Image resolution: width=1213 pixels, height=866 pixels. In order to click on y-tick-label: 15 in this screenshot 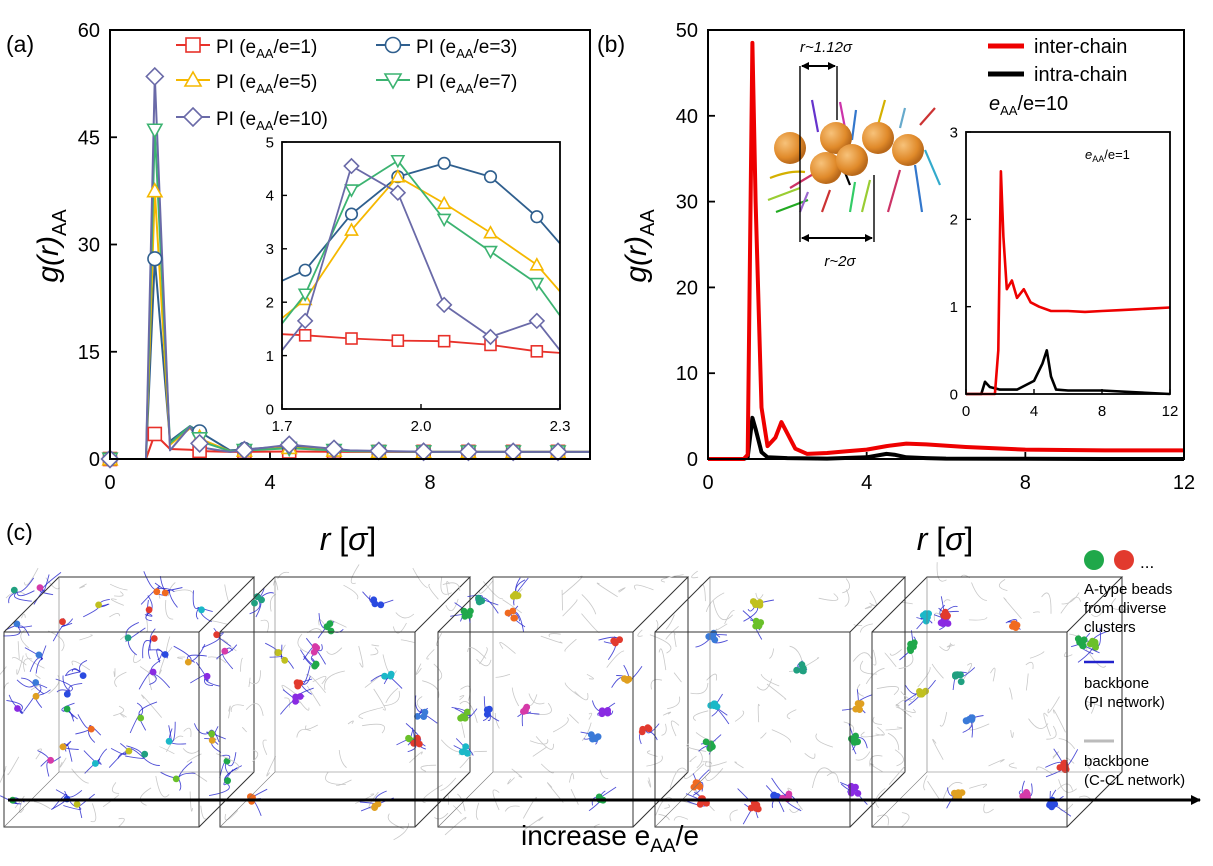, I will do `click(89, 353)`.